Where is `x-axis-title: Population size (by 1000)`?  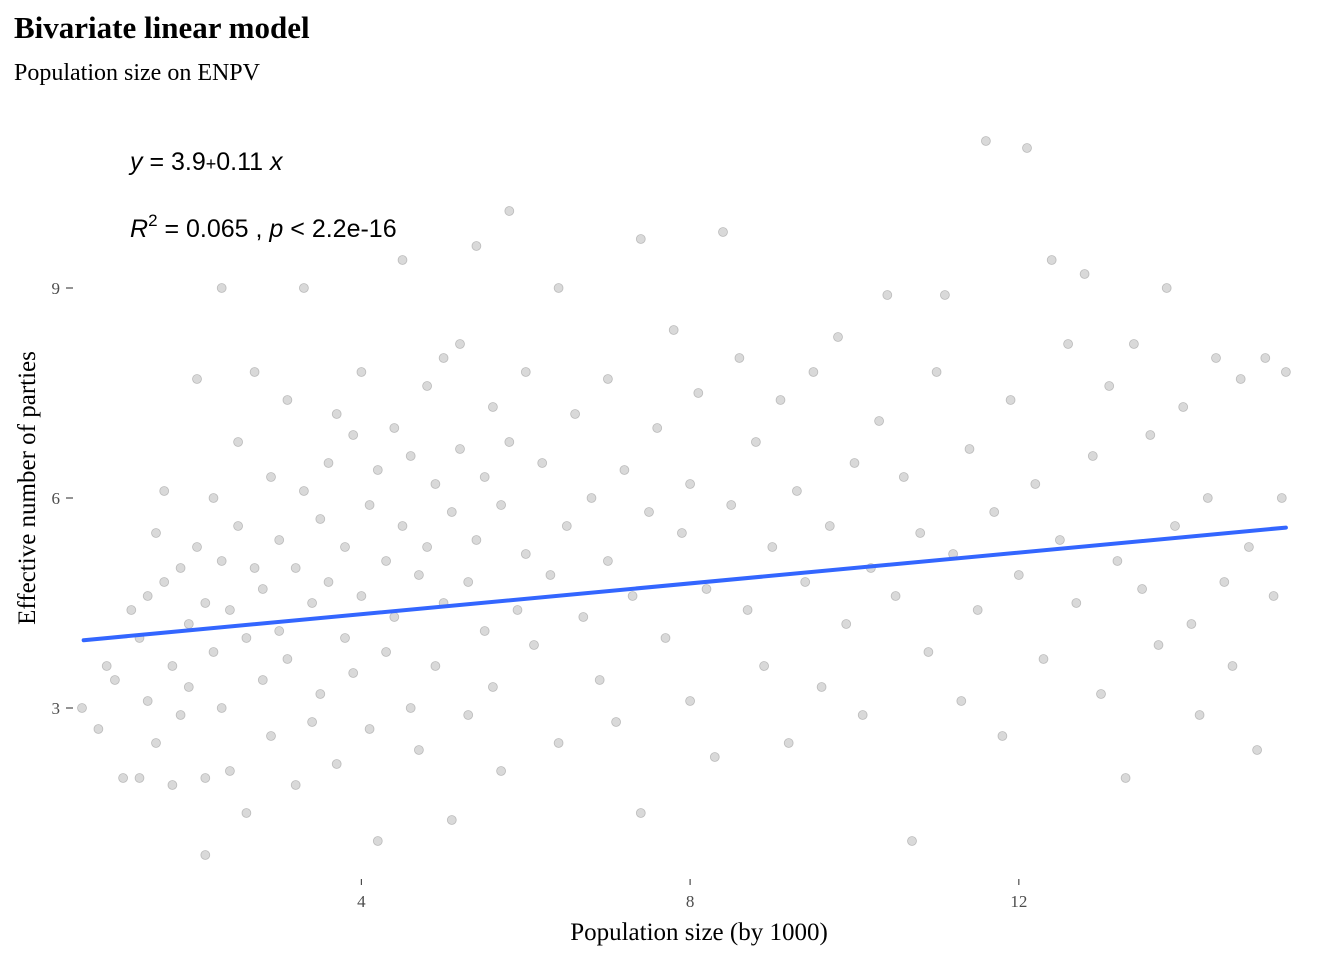 x-axis-title: Population size (by 1000) is located at coordinates (699, 932).